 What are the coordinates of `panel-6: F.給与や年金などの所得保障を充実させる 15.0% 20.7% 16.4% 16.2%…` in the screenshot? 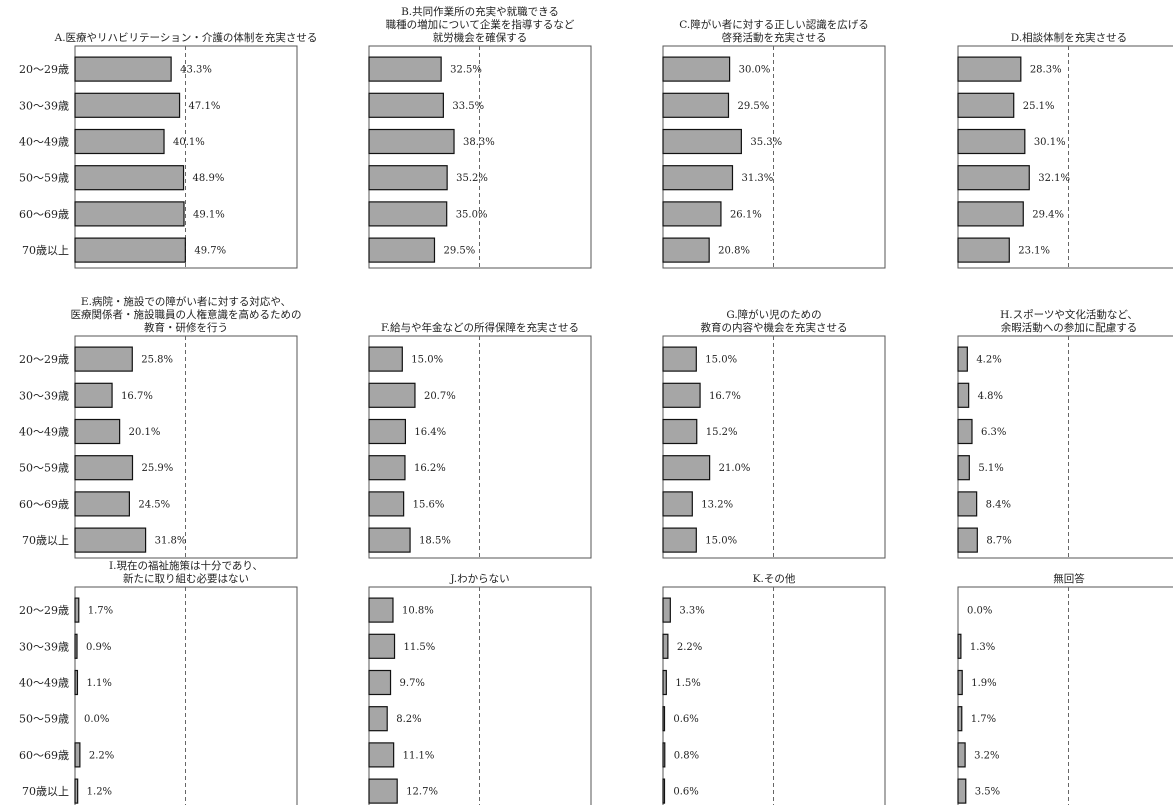 It's located at (480, 440).